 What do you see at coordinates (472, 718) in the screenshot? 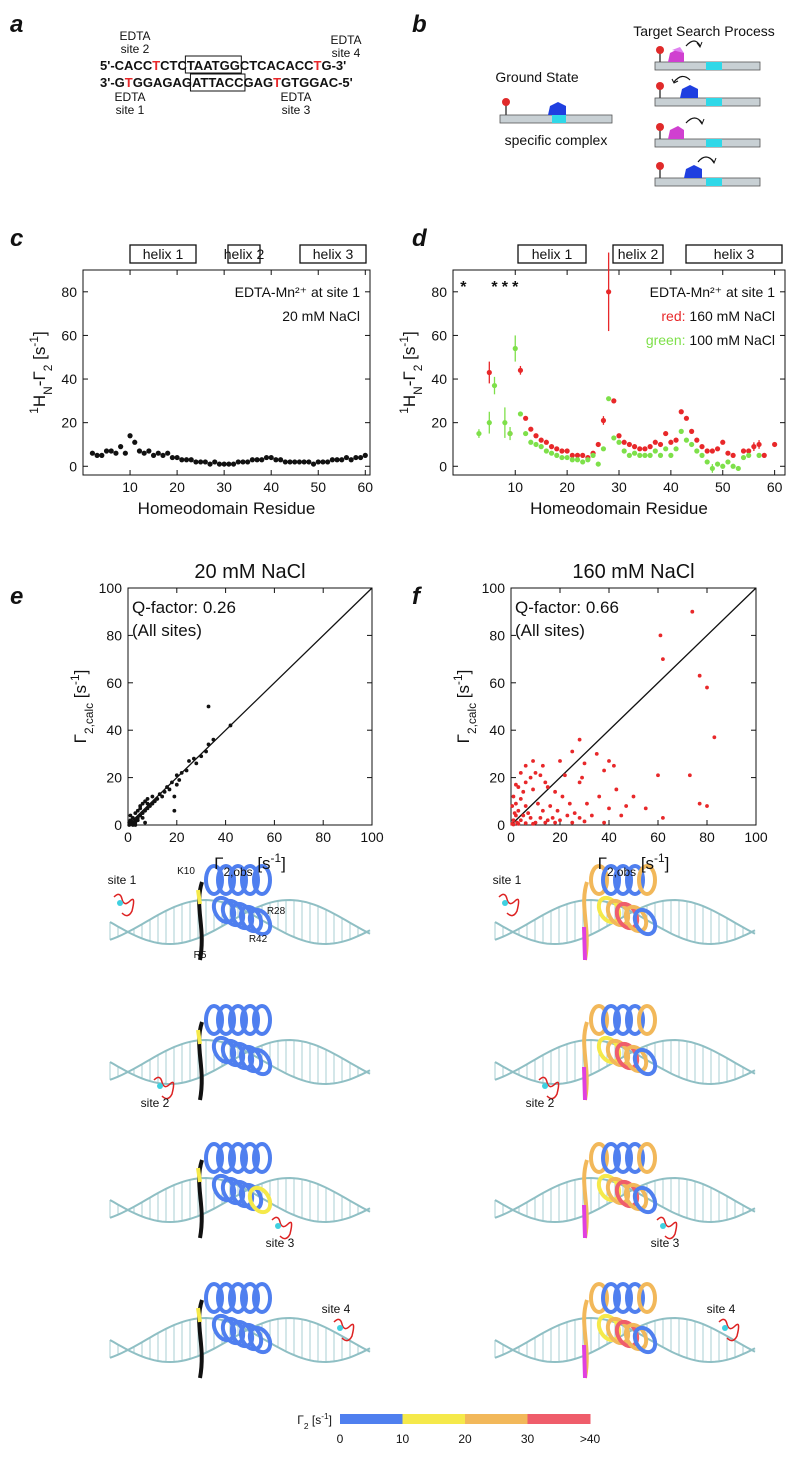
I see `label-part: 2,calc` at bounding box center [472, 718].